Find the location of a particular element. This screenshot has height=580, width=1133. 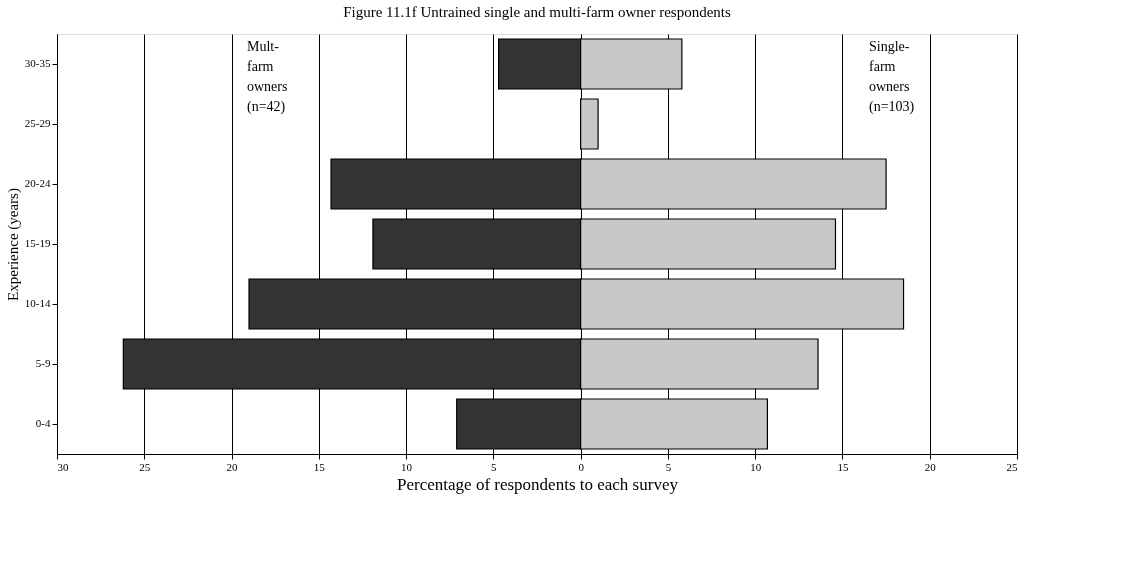

y-tick-label: 20-24 is located at coordinates (37, 183).